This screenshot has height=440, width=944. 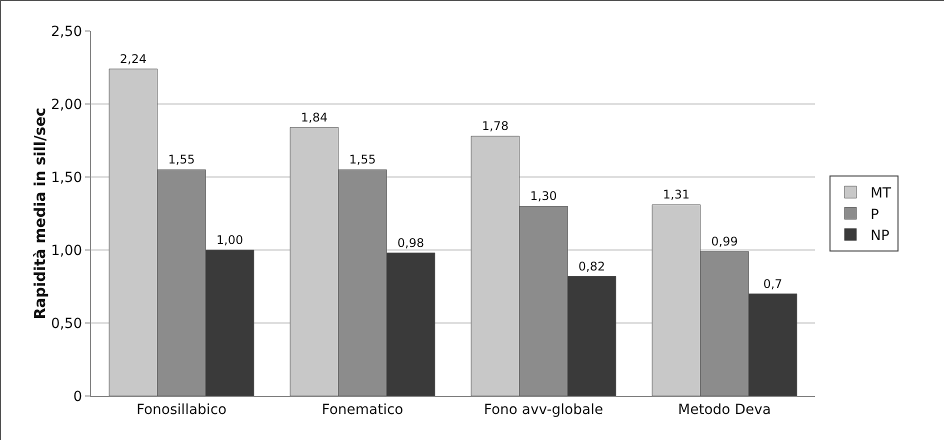 What do you see at coordinates (676, 195) in the screenshot?
I see `data-label: 1,31` at bounding box center [676, 195].